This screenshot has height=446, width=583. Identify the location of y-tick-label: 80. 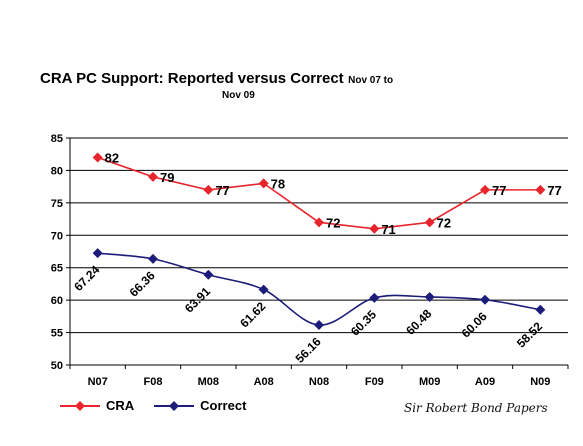
(57, 171).